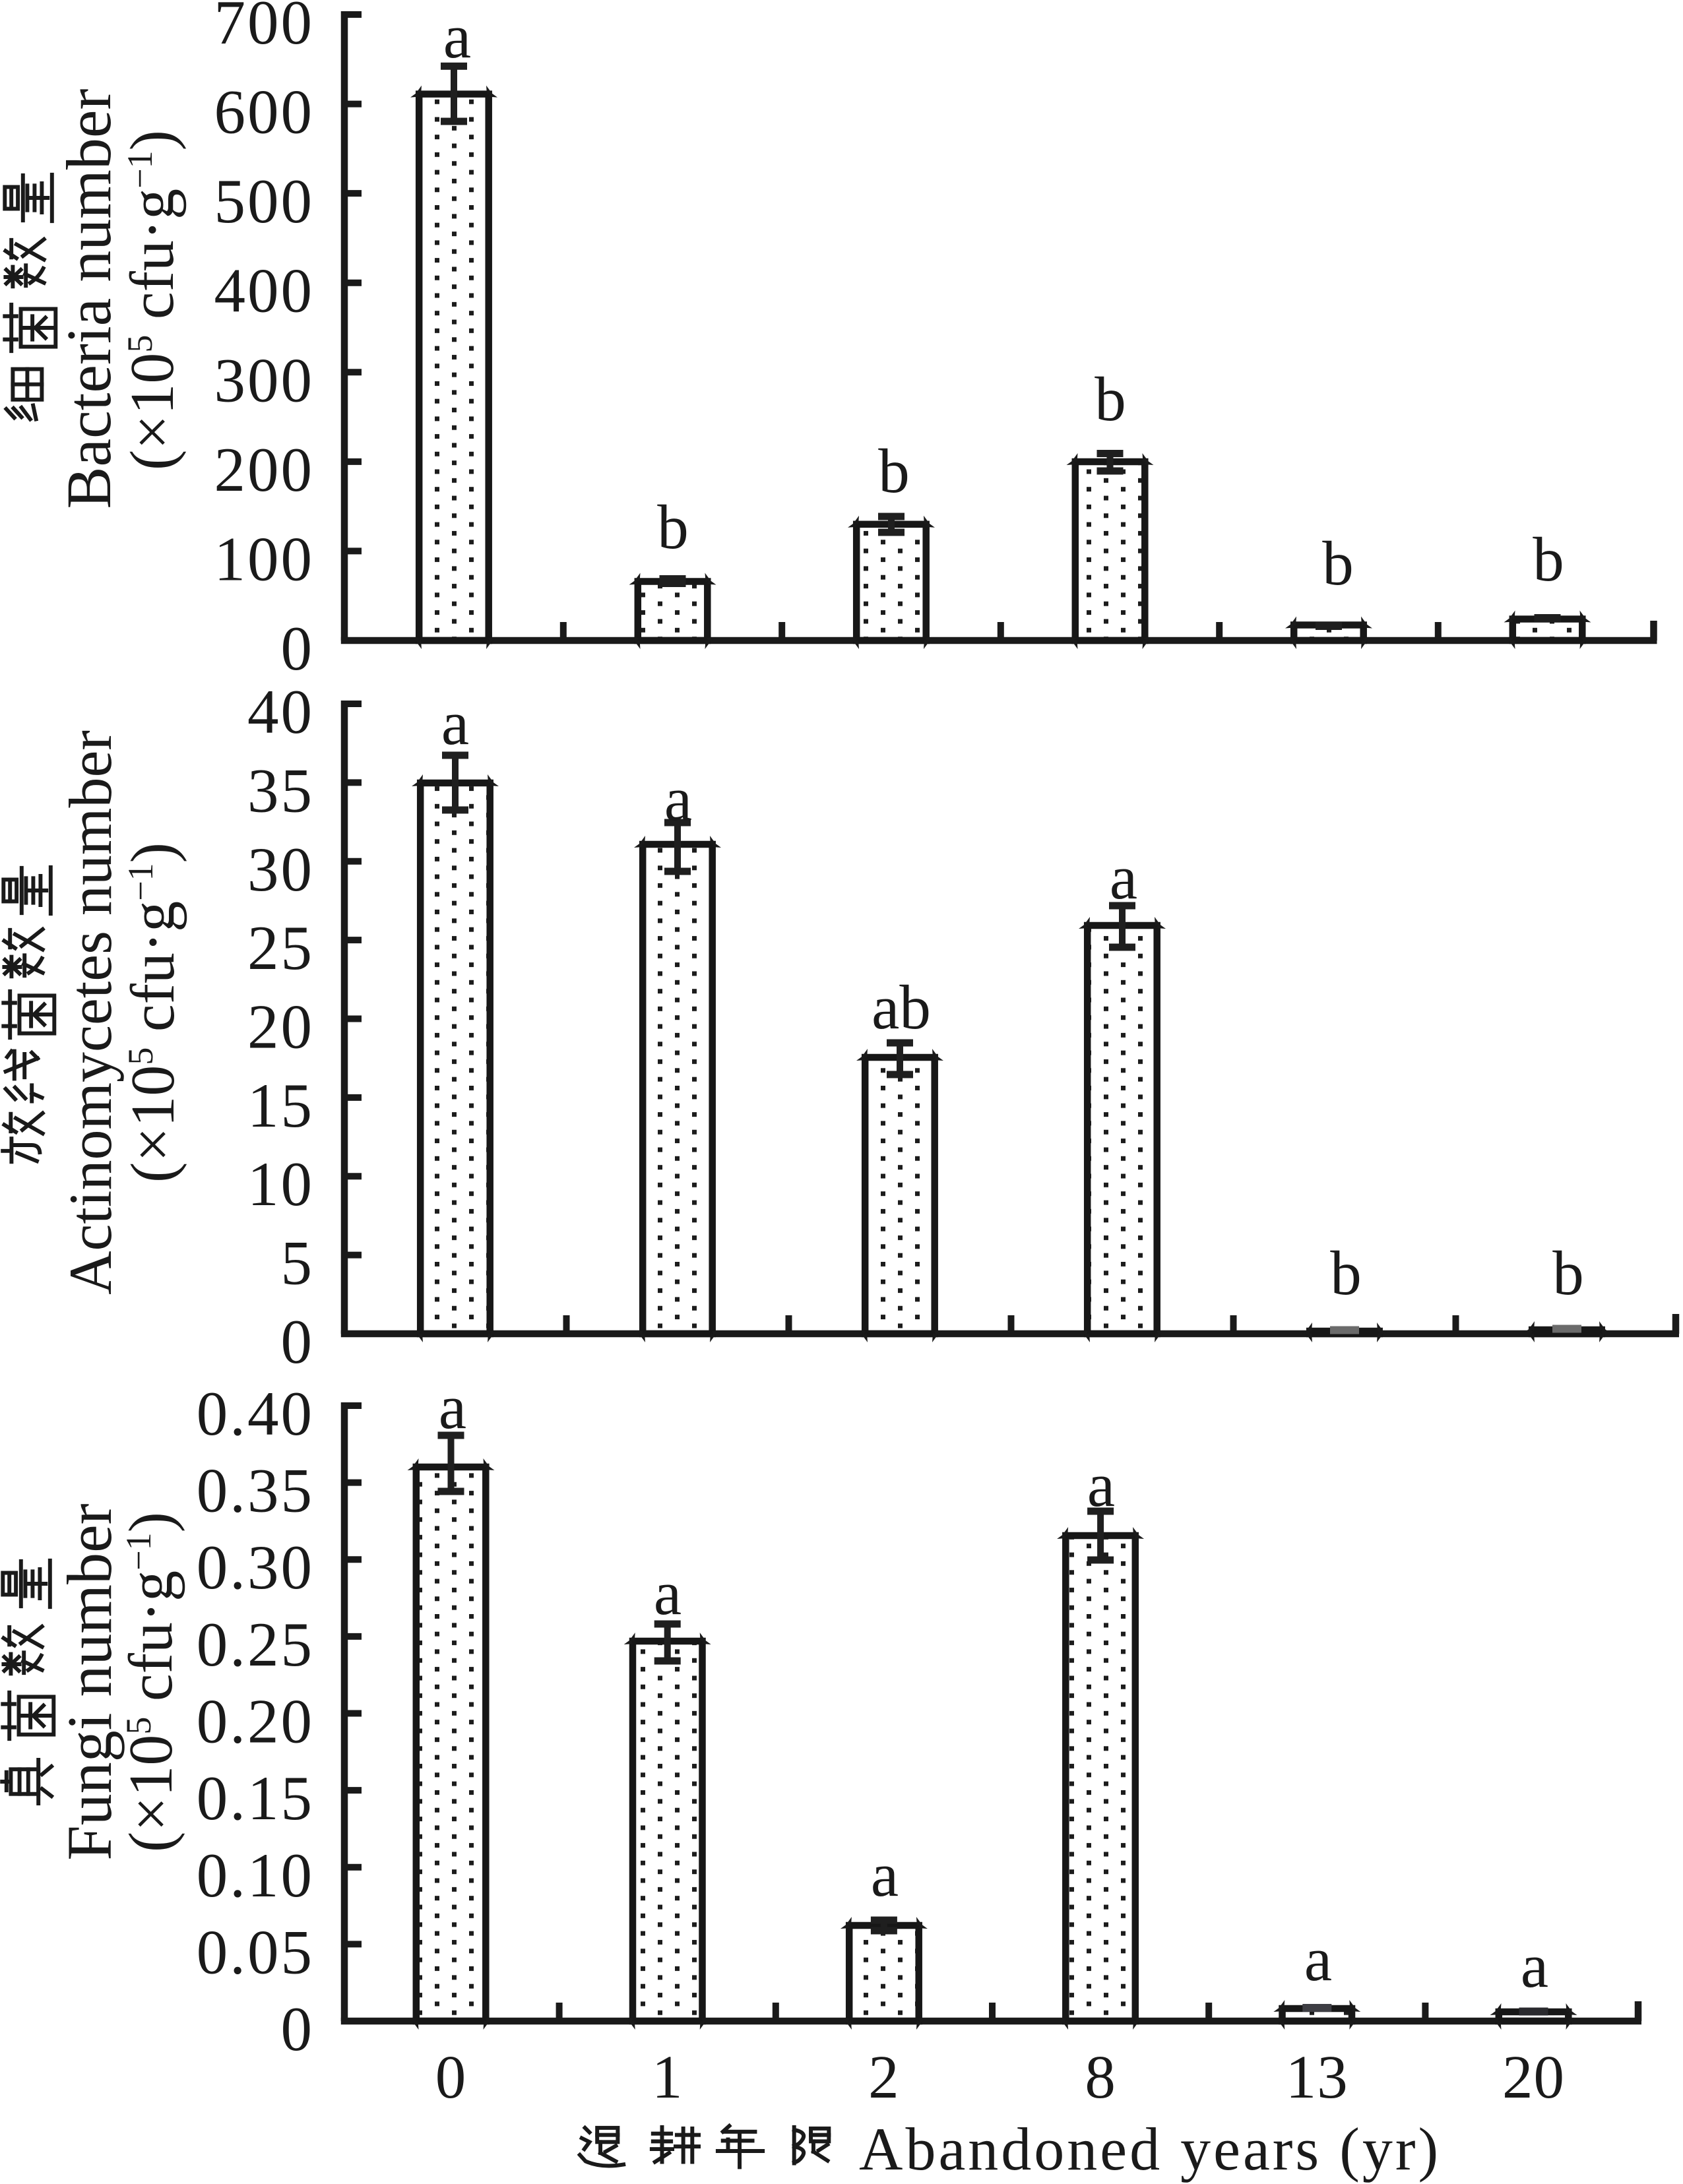  Describe the element at coordinates (264, 380) in the screenshot. I see `svg-text: 300` at that location.